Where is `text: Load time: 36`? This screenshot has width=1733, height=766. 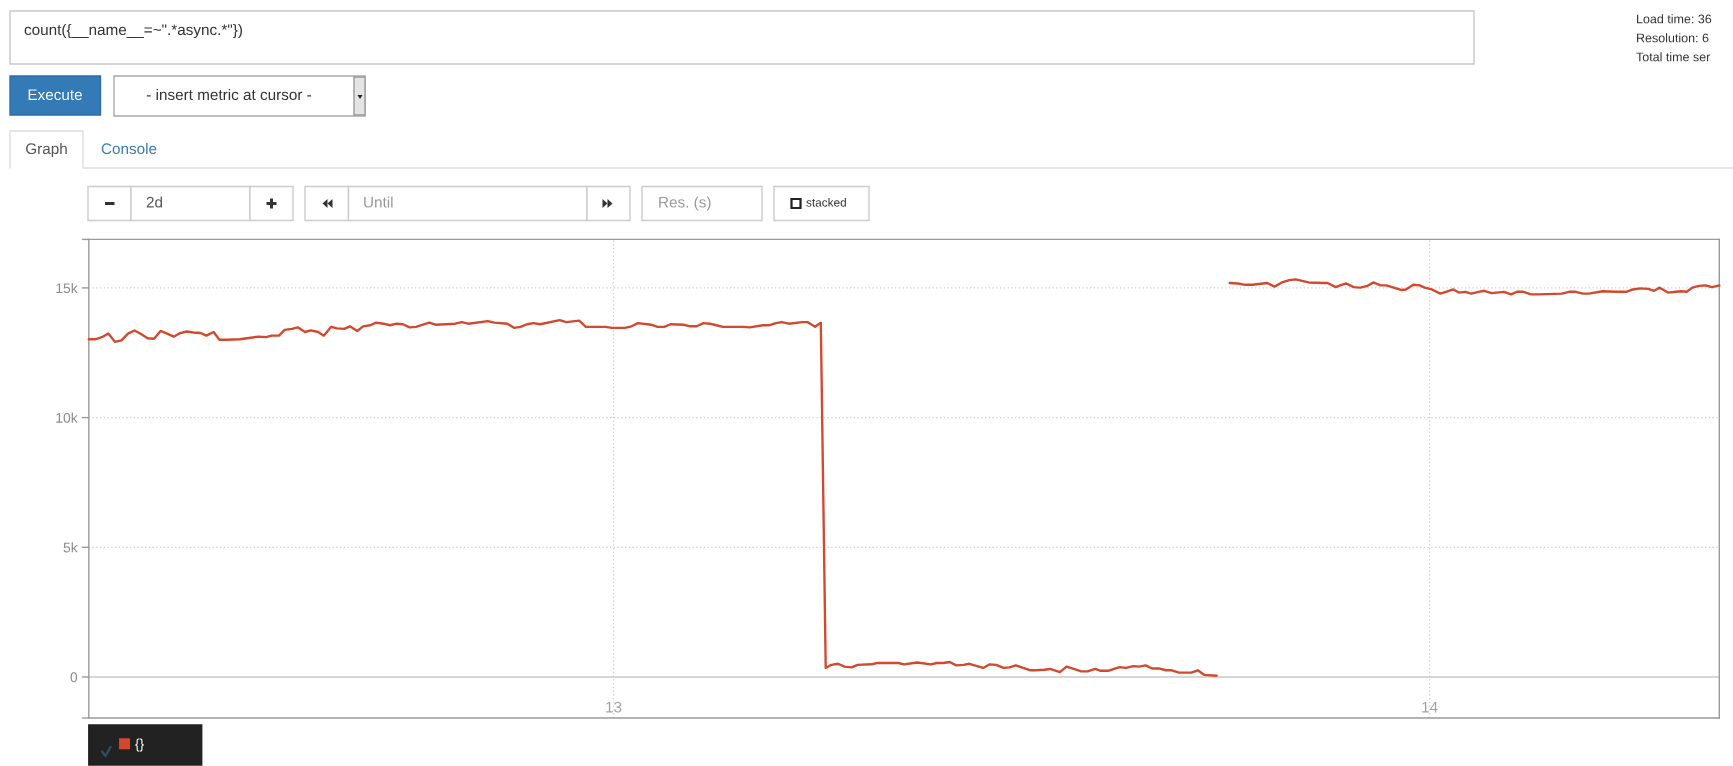
text: Load time: 36 is located at coordinates (1674, 19).